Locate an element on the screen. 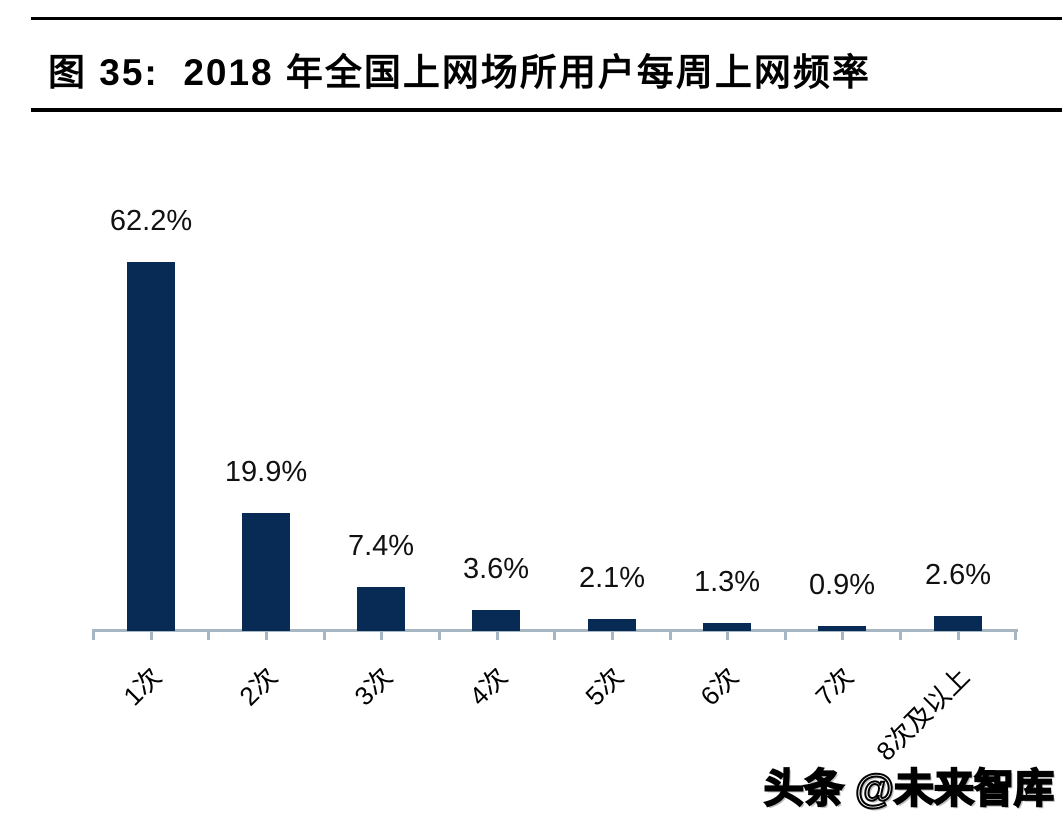 The image size is (1062, 818). value-label: 0.9% is located at coordinates (842, 585).